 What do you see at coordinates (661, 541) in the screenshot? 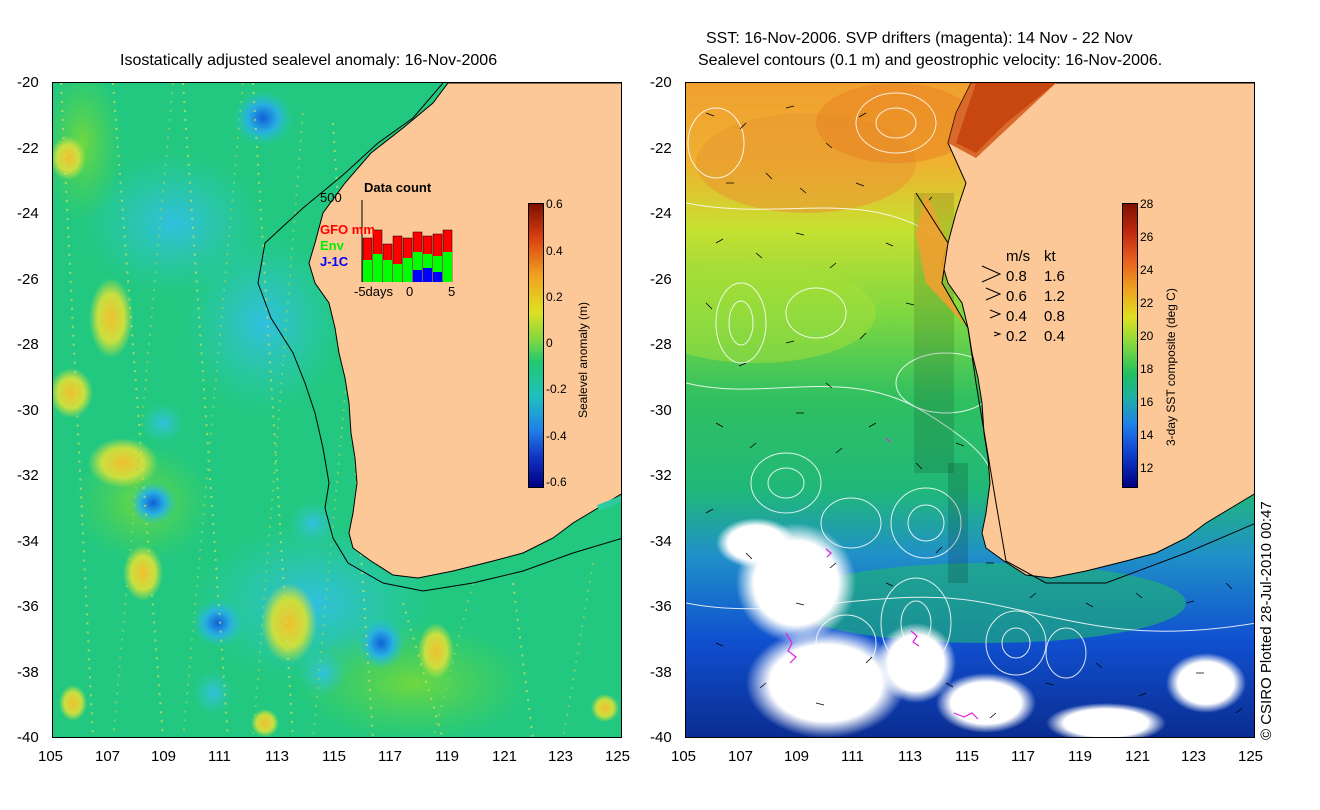
I see `right-ytick-8: -34` at bounding box center [661, 541].